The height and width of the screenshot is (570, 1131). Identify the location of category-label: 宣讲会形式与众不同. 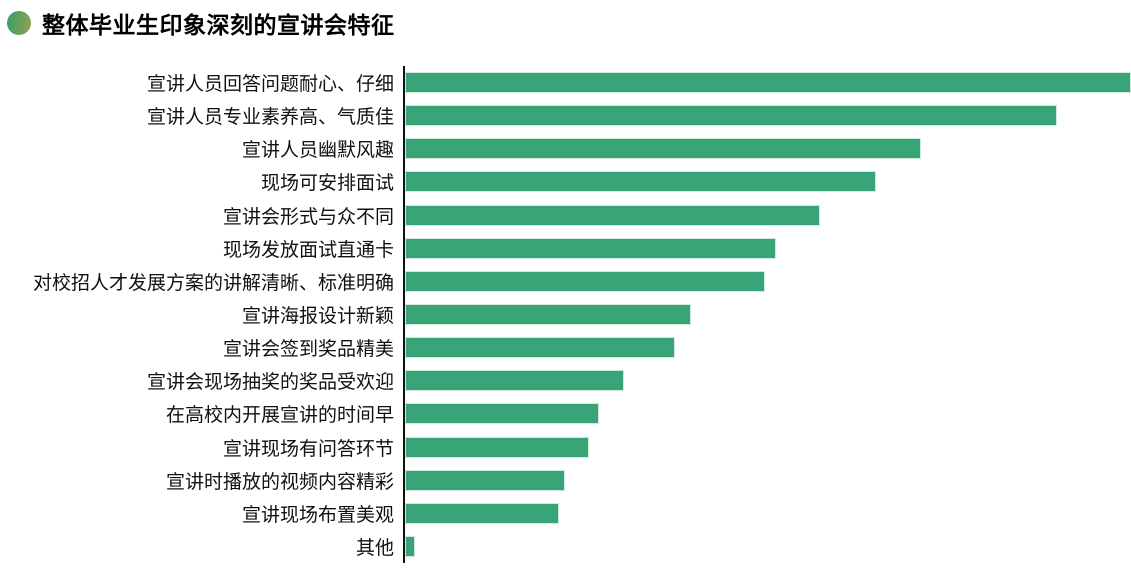
(308, 217).